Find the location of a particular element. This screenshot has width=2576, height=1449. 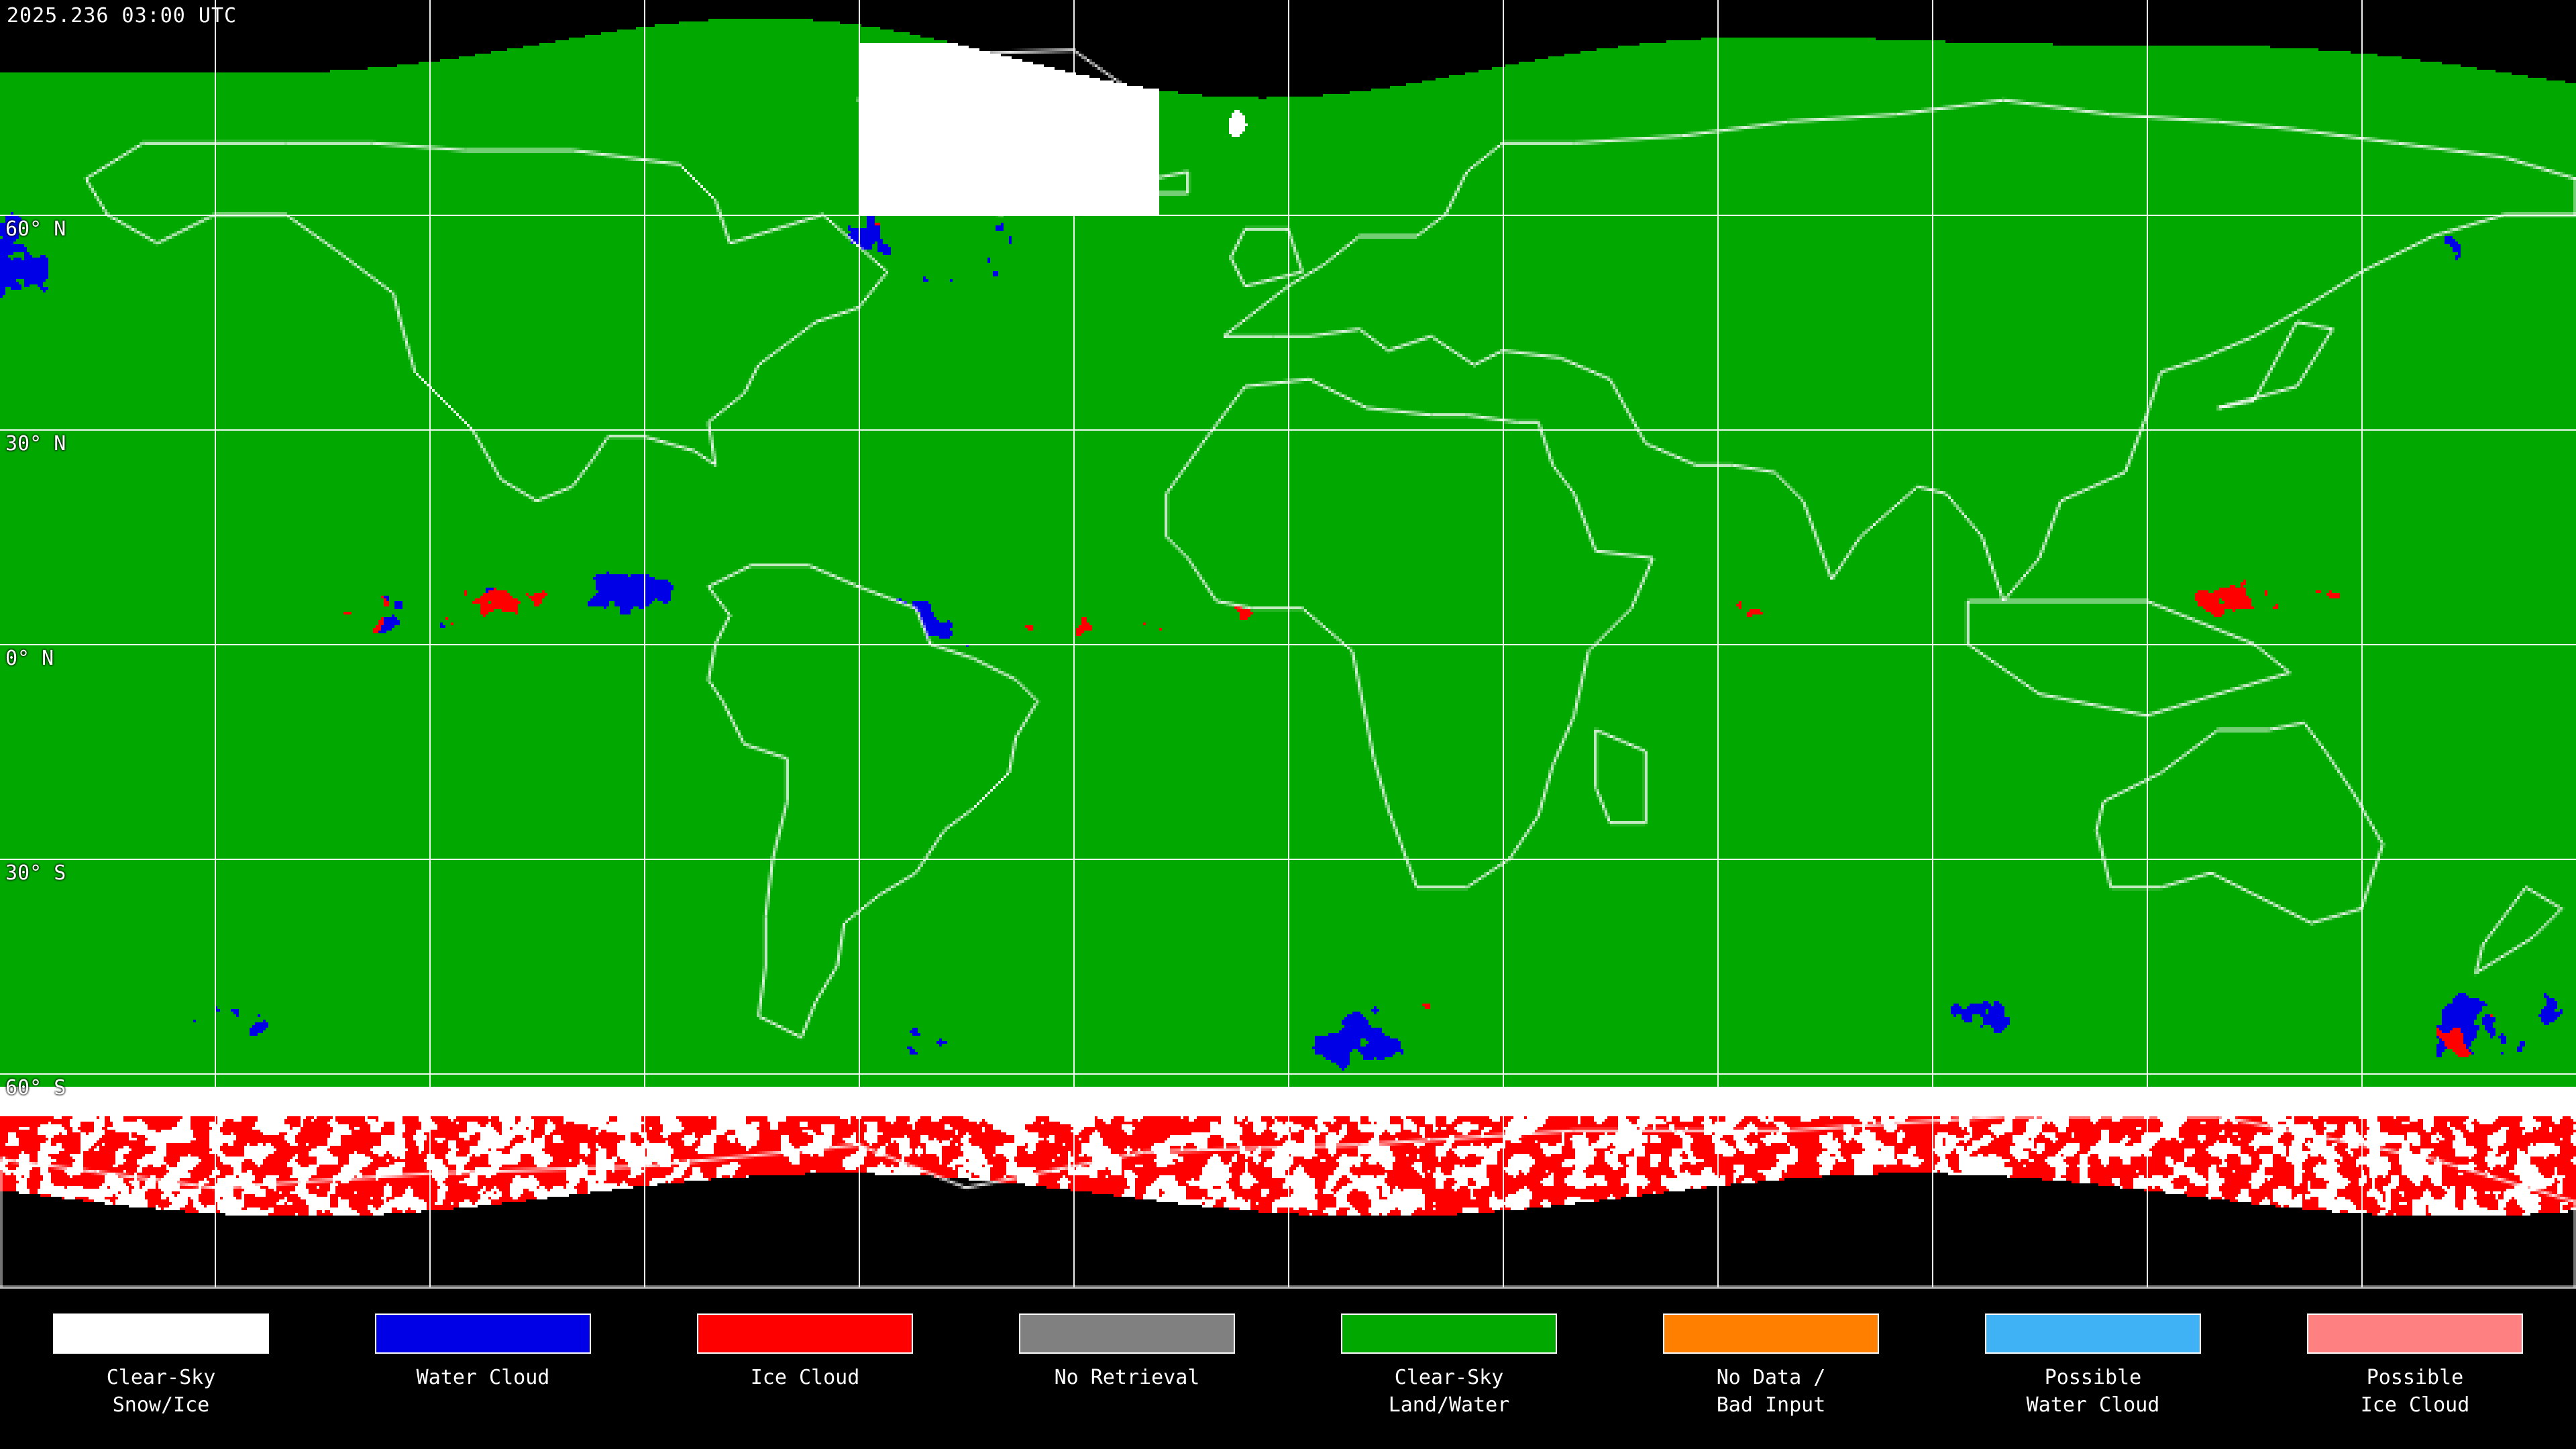

legend-item-possible-water-cloud: Possible Water Cloud is located at coordinates (2093, 1369).